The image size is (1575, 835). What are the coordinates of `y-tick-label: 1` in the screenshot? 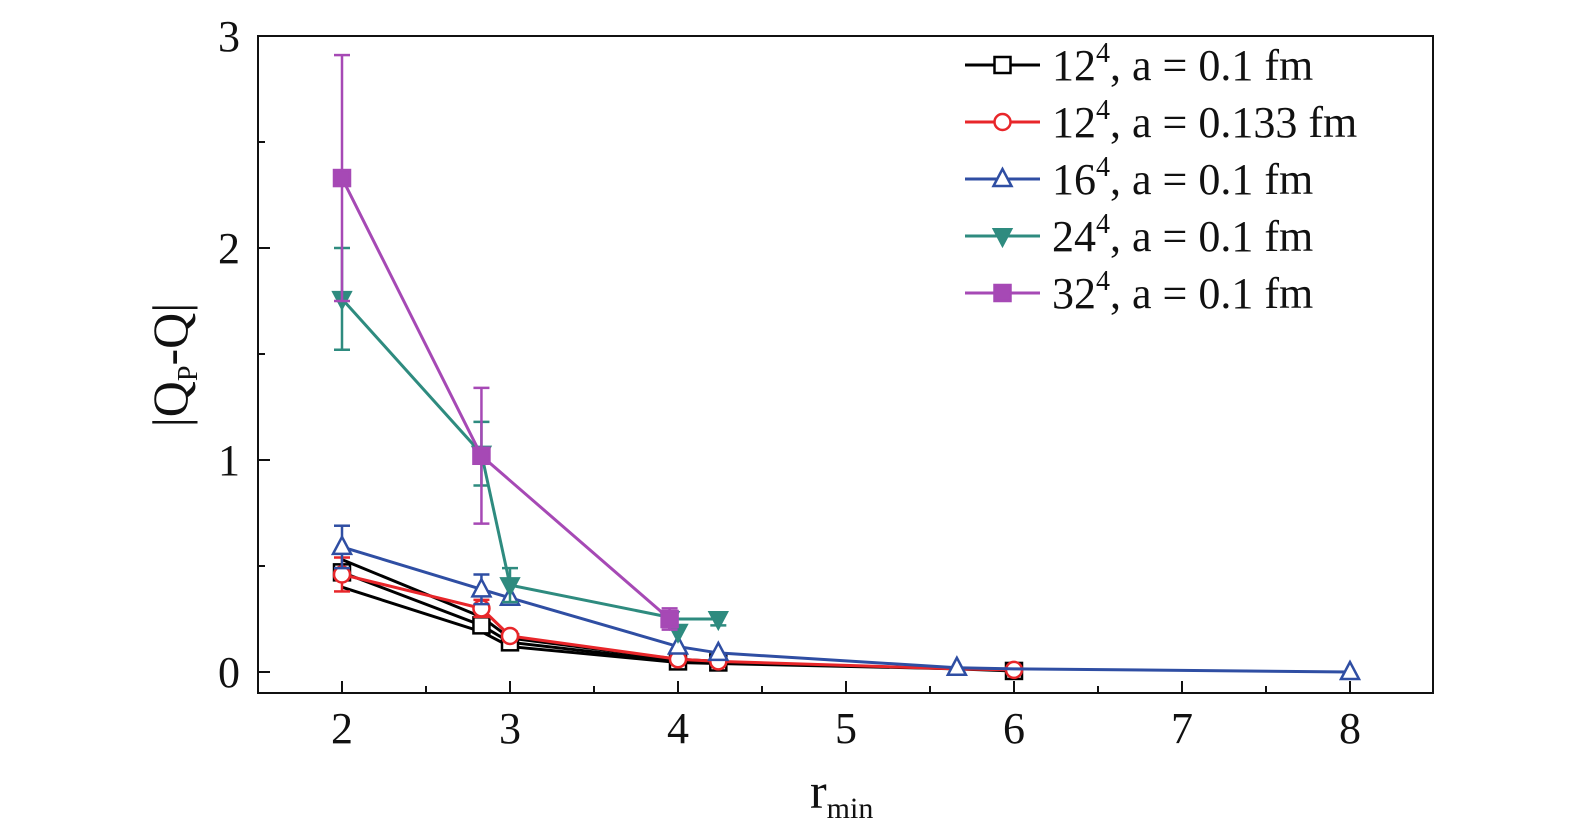 It's located at (229, 460).